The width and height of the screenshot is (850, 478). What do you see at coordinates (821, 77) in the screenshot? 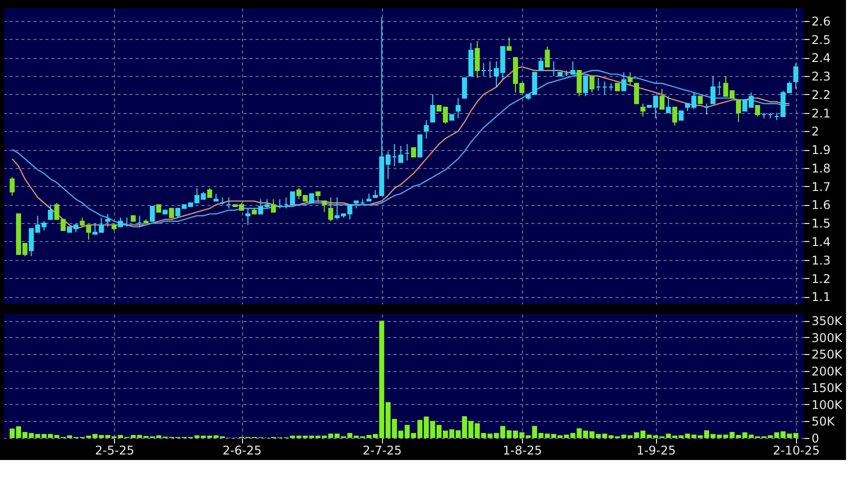
I see `y-tick-label: 2.3` at bounding box center [821, 77].